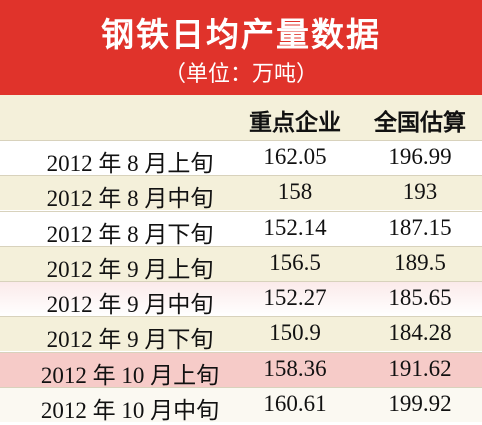  What do you see at coordinates (295, 333) in the screenshot?
I see `value-cell: 150.9` at bounding box center [295, 333].